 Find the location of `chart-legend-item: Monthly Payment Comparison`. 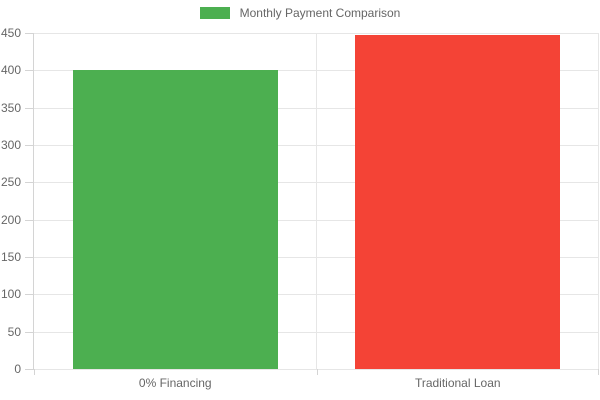

chart-legend-item: Monthly Payment Comparison is located at coordinates (300, 13).